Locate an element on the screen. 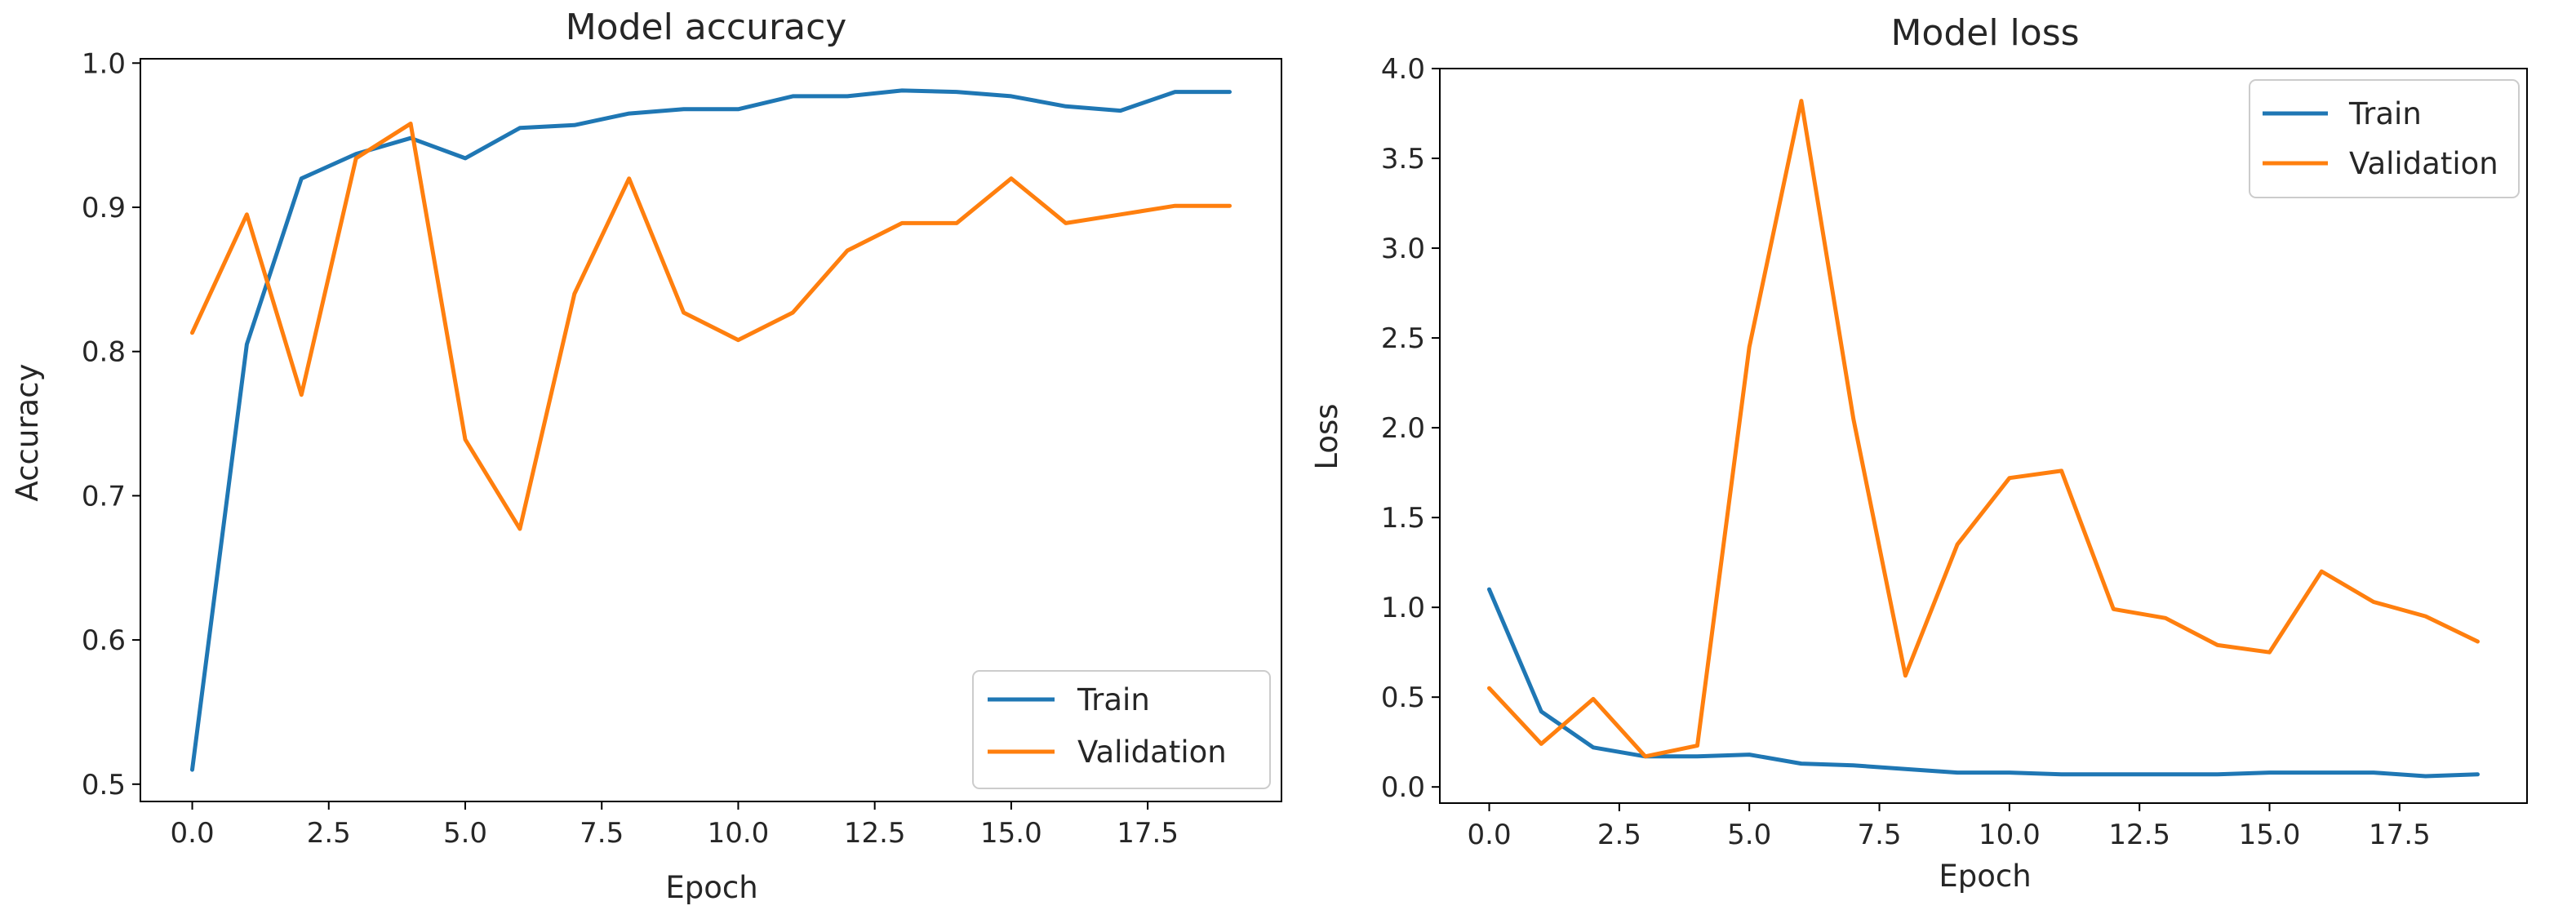  loss-y-tick-label: 2.0 is located at coordinates (1403, 428).